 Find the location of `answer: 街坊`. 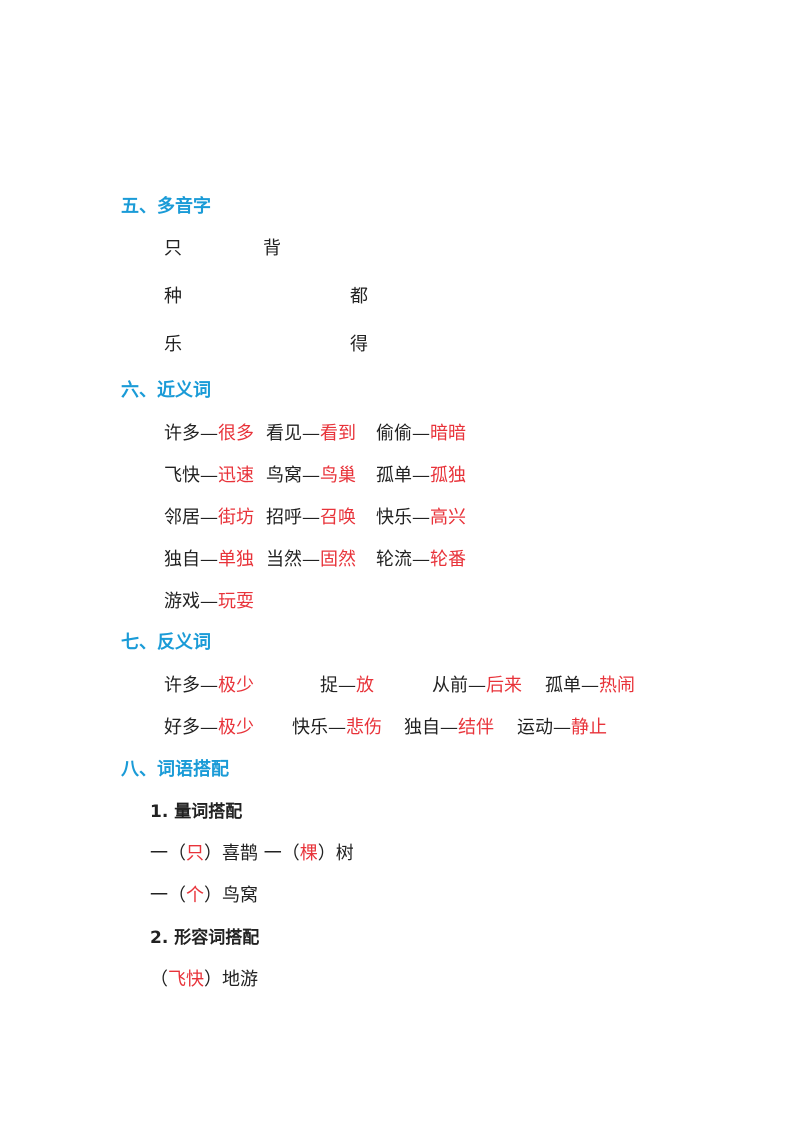

answer: 街坊 is located at coordinates (236, 517).